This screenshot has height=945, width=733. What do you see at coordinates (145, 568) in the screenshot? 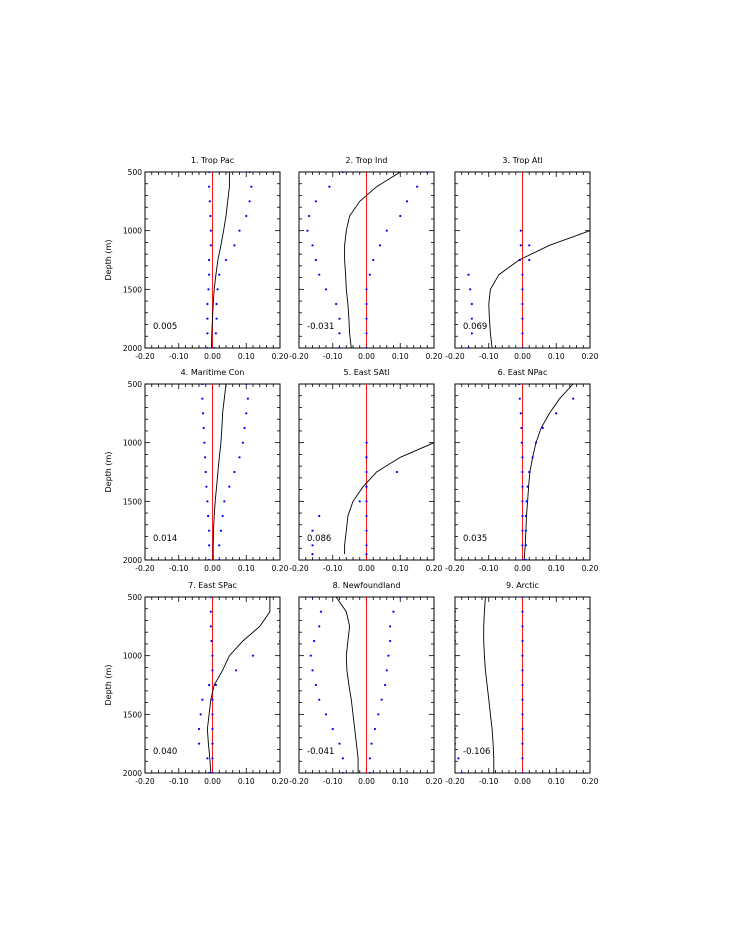
I see `x-tick-label: -0.20` at bounding box center [145, 568].